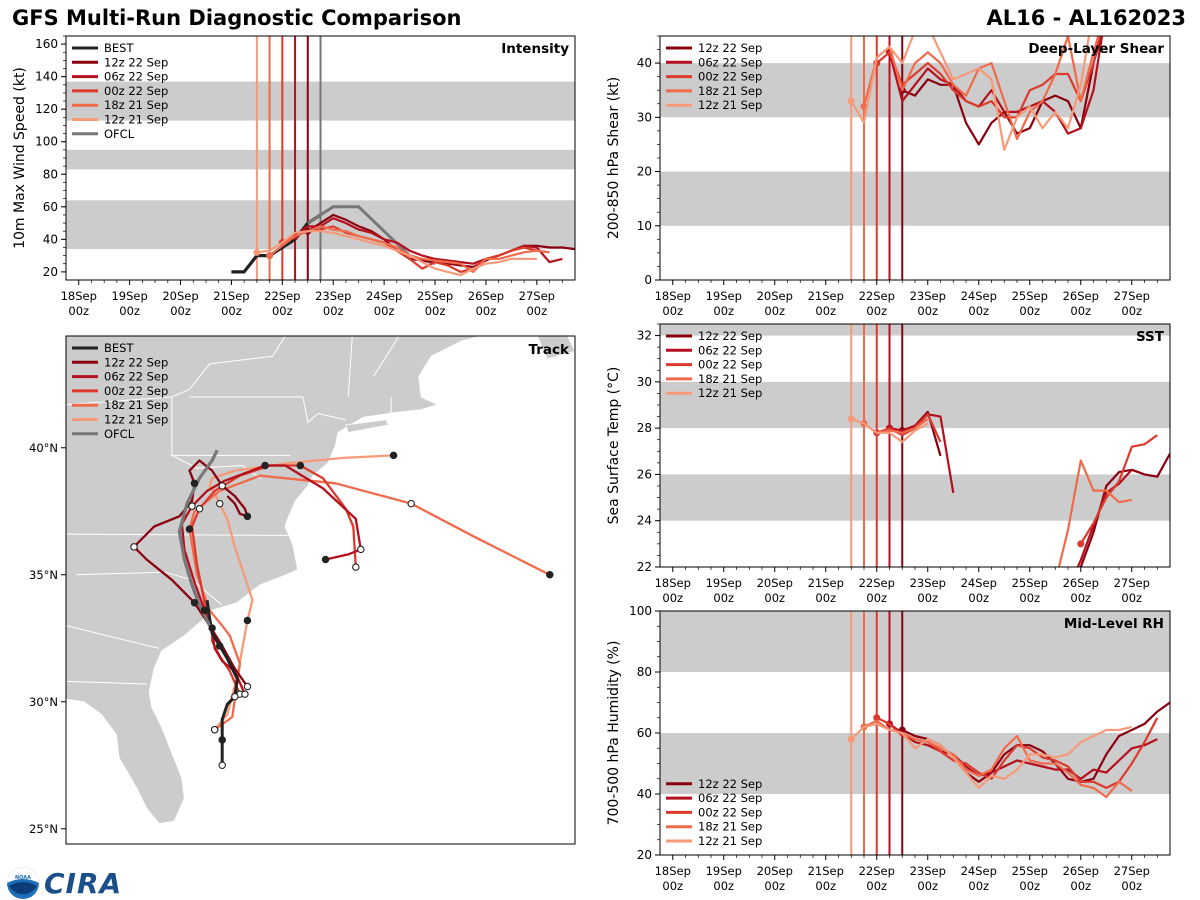 This screenshot has height=900, width=1200. What do you see at coordinates (119, 134) in the screenshot?
I see `legend-label-ofcl: OFCL` at bounding box center [119, 134].